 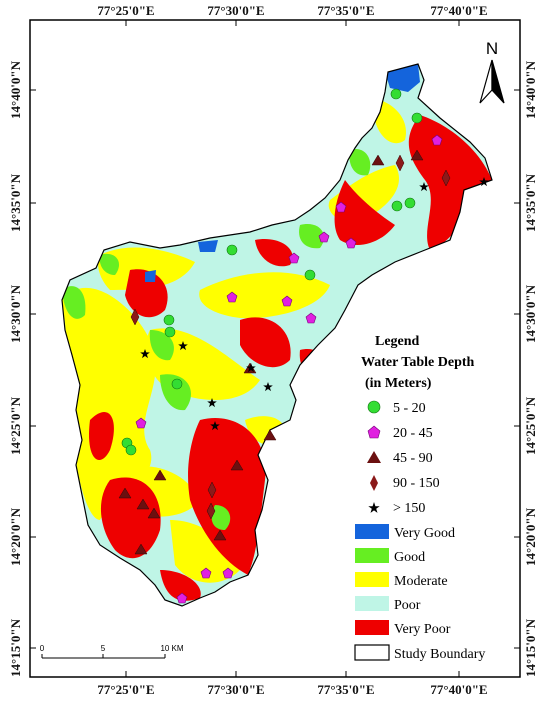 I want to click on legend-title: Legend, so click(x=397, y=341).